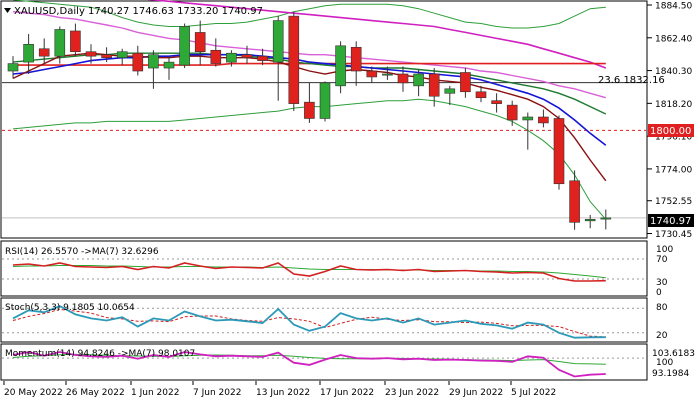 The height and width of the screenshot is (400, 700). Describe the element at coordinates (95, 393) in the screenshot. I see `time-tick-label: 26 May 2022` at that location.